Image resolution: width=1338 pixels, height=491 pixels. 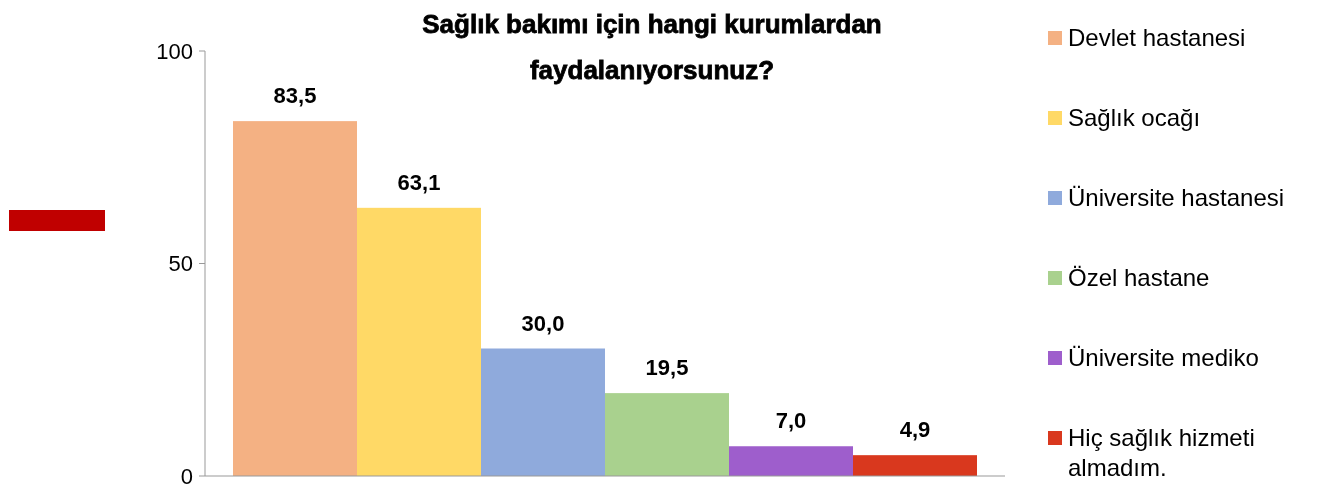 What do you see at coordinates (791, 421) in the screenshot?
I see `data-label: 7,0` at bounding box center [791, 421].